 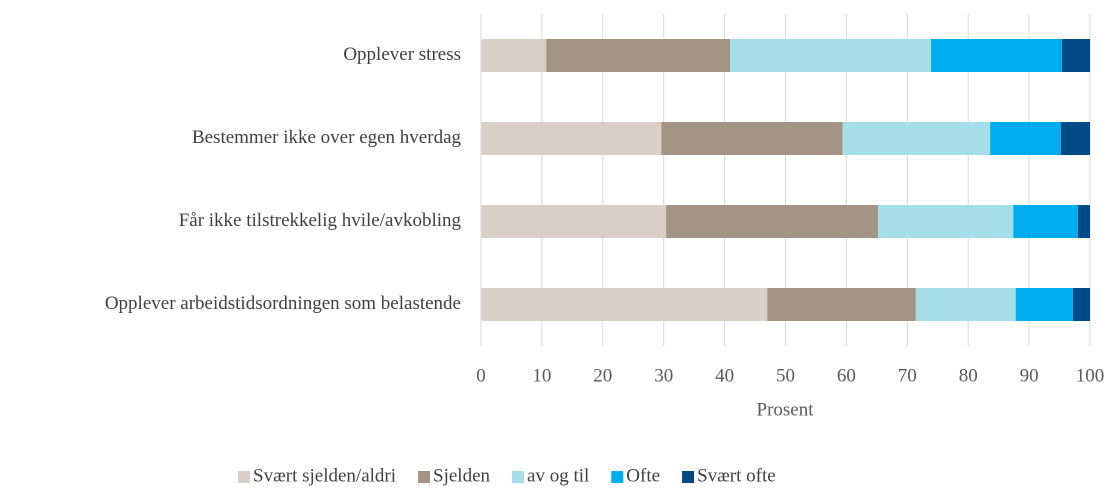 What do you see at coordinates (327, 137) in the screenshot?
I see `y-tick-label: Bestemmer ikke over egen hverdag` at bounding box center [327, 137].